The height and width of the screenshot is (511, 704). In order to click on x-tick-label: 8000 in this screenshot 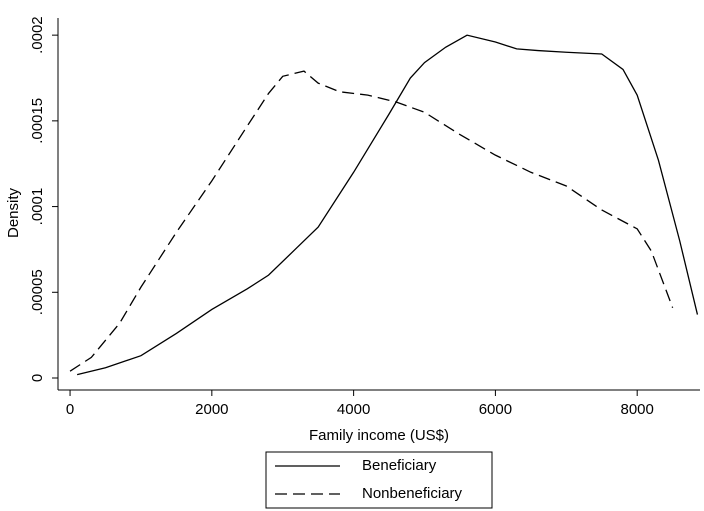, I will do `click(637, 409)`.